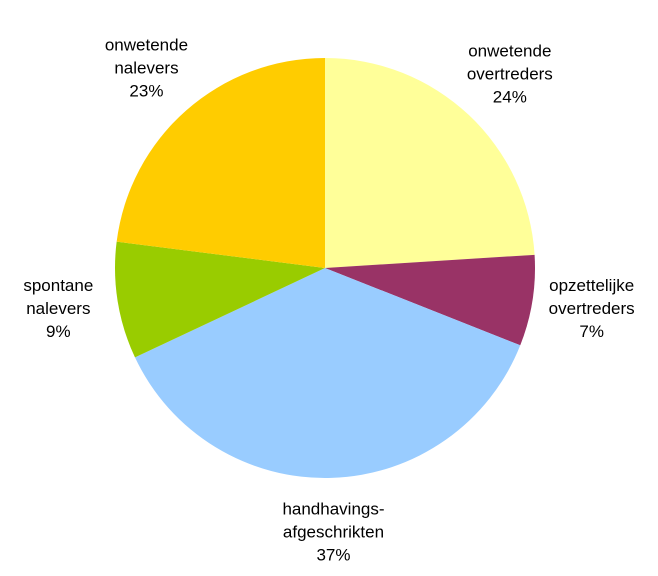 Image resolution: width=658 pixels, height=576 pixels. I want to click on slice-value-label: 9%, so click(58, 331).